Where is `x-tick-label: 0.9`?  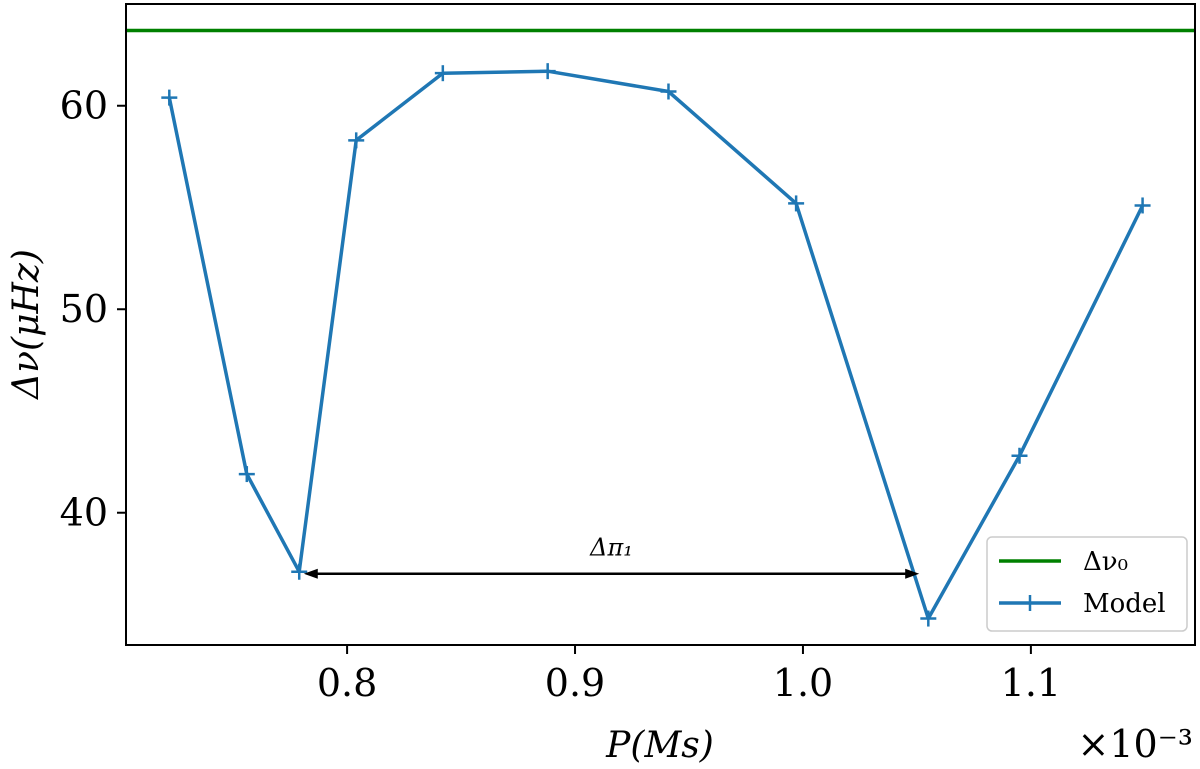 x-tick-label: 0.9 is located at coordinates (575, 683).